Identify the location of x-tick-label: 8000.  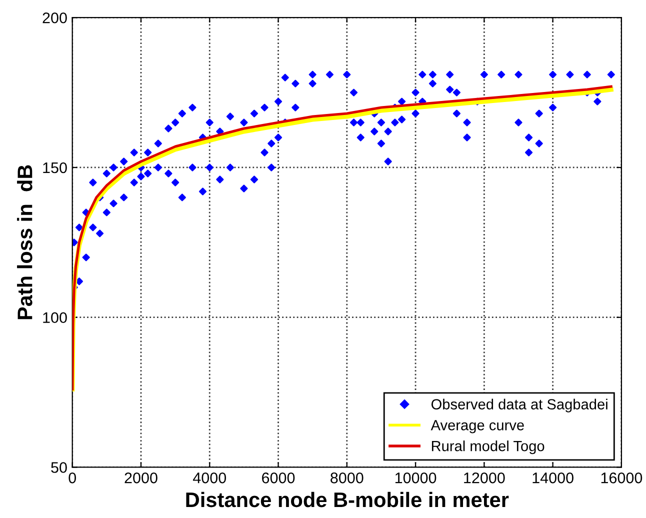
(347, 478).